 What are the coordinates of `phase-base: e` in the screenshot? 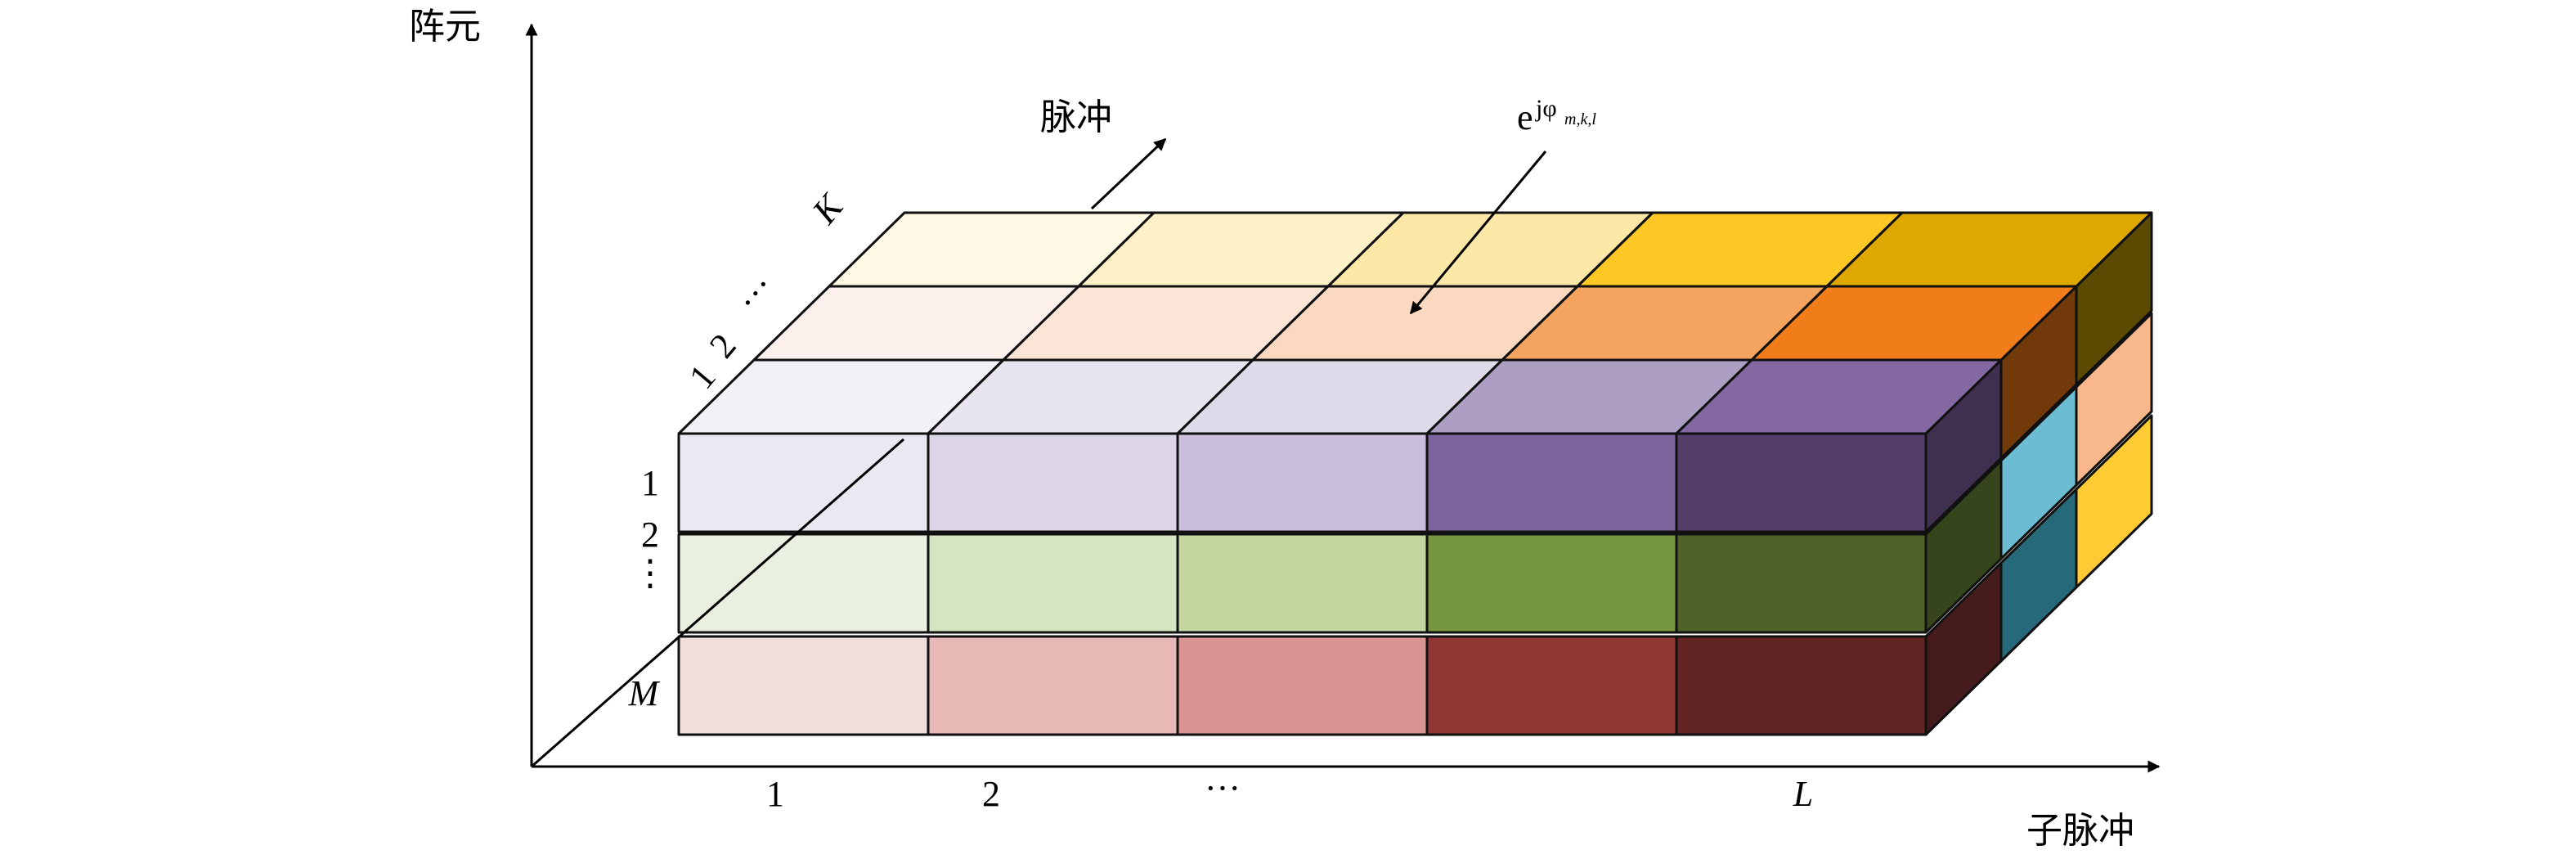 It's located at (1525, 117).